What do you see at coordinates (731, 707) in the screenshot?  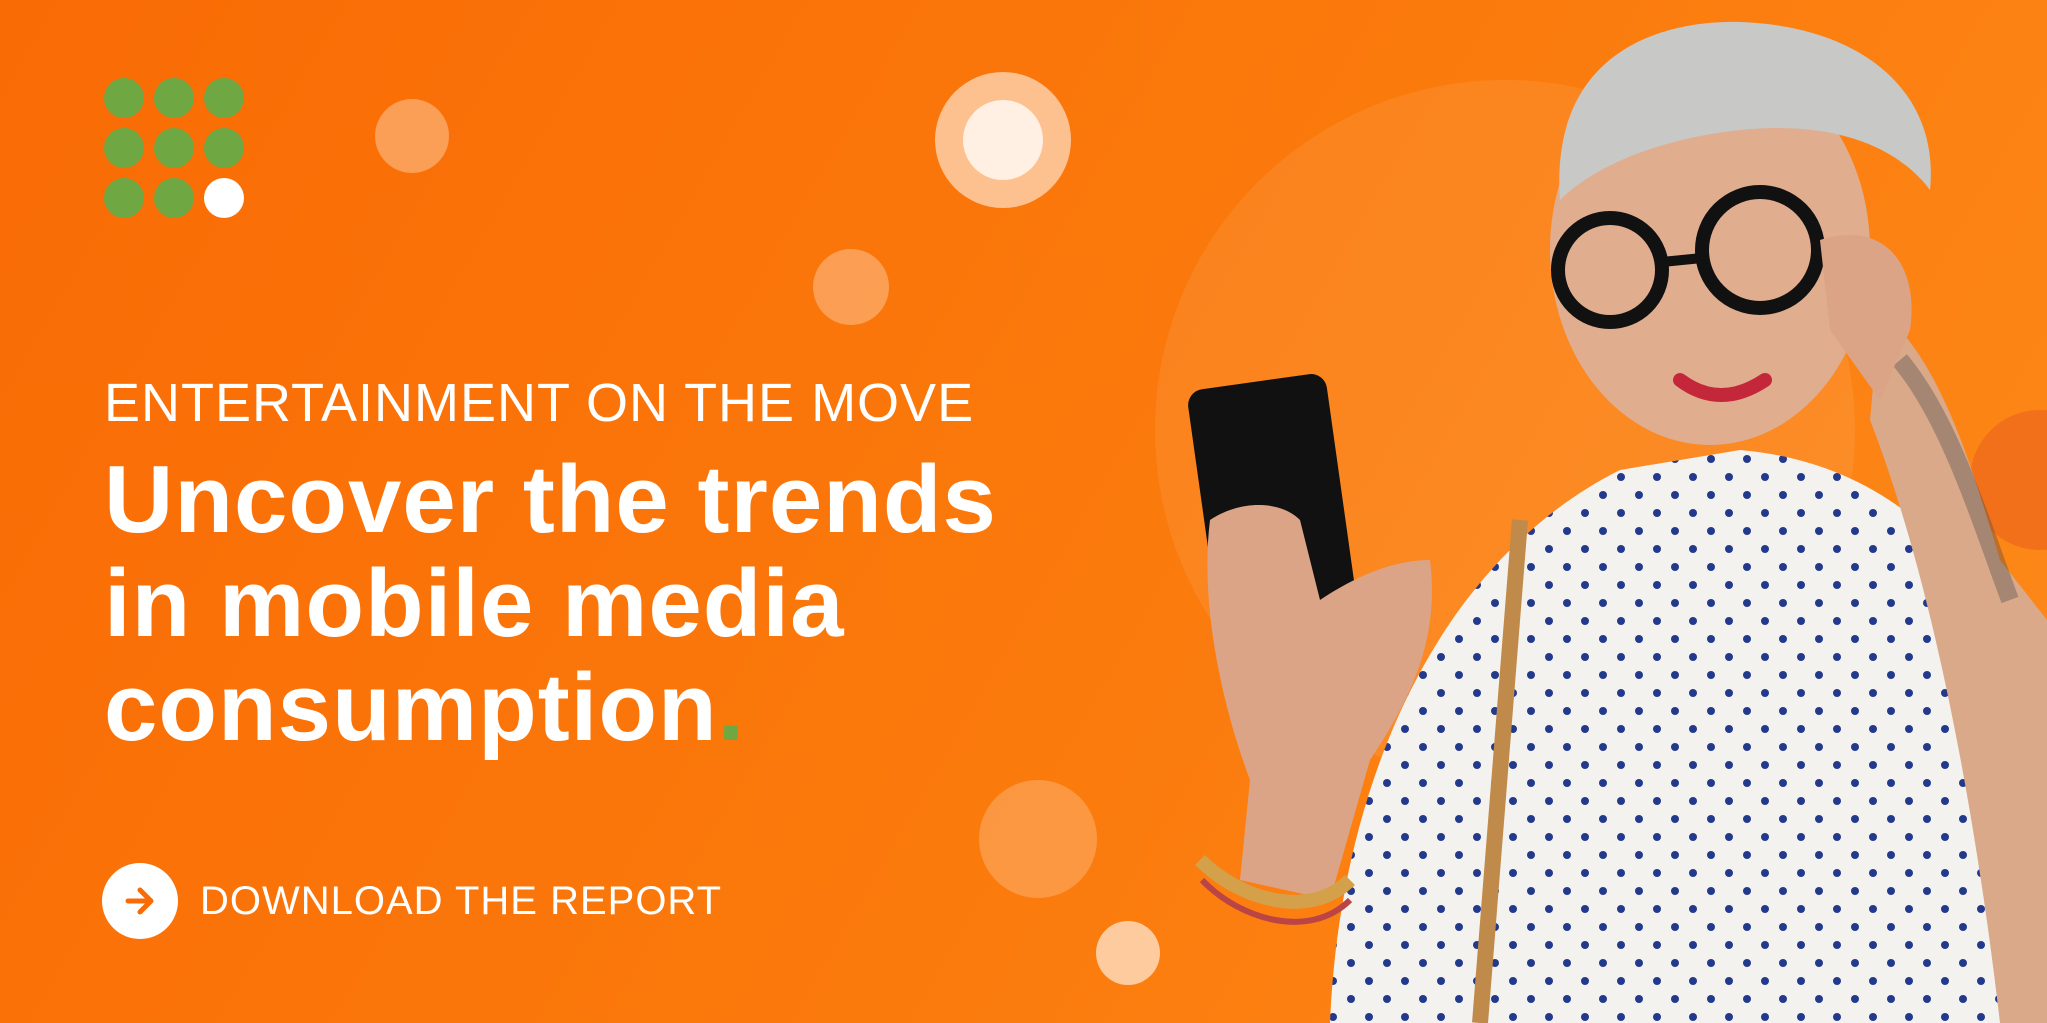 I see `headline-period: .` at bounding box center [731, 707].